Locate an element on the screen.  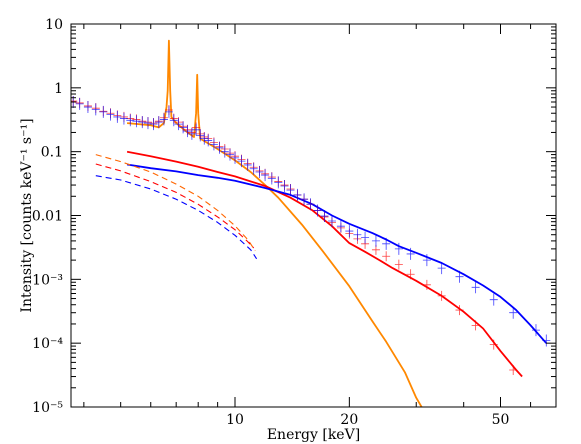
y-tick-label-4: 10⁻³ is located at coordinates (47, 280).